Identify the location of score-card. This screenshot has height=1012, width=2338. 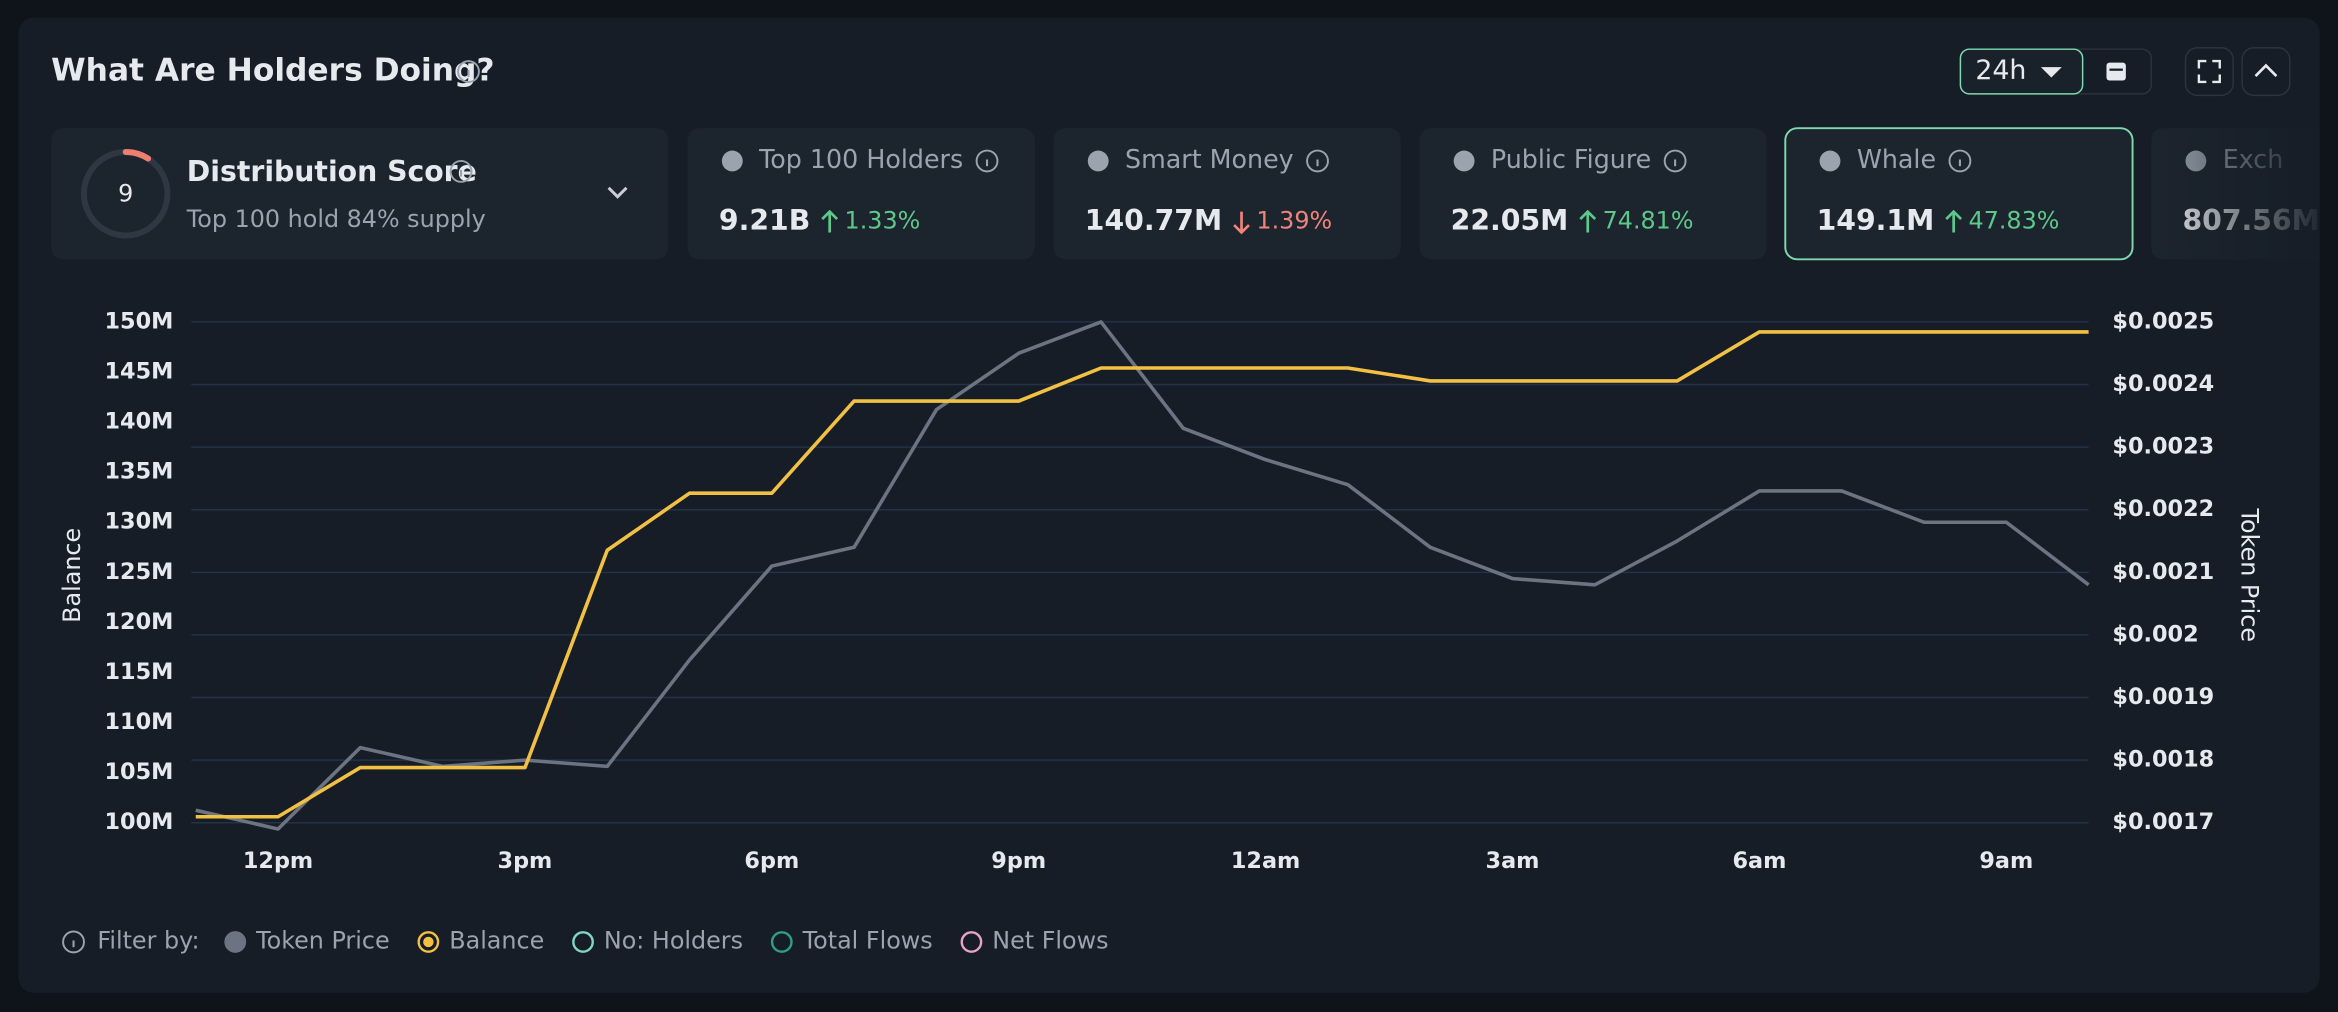
(360, 194).